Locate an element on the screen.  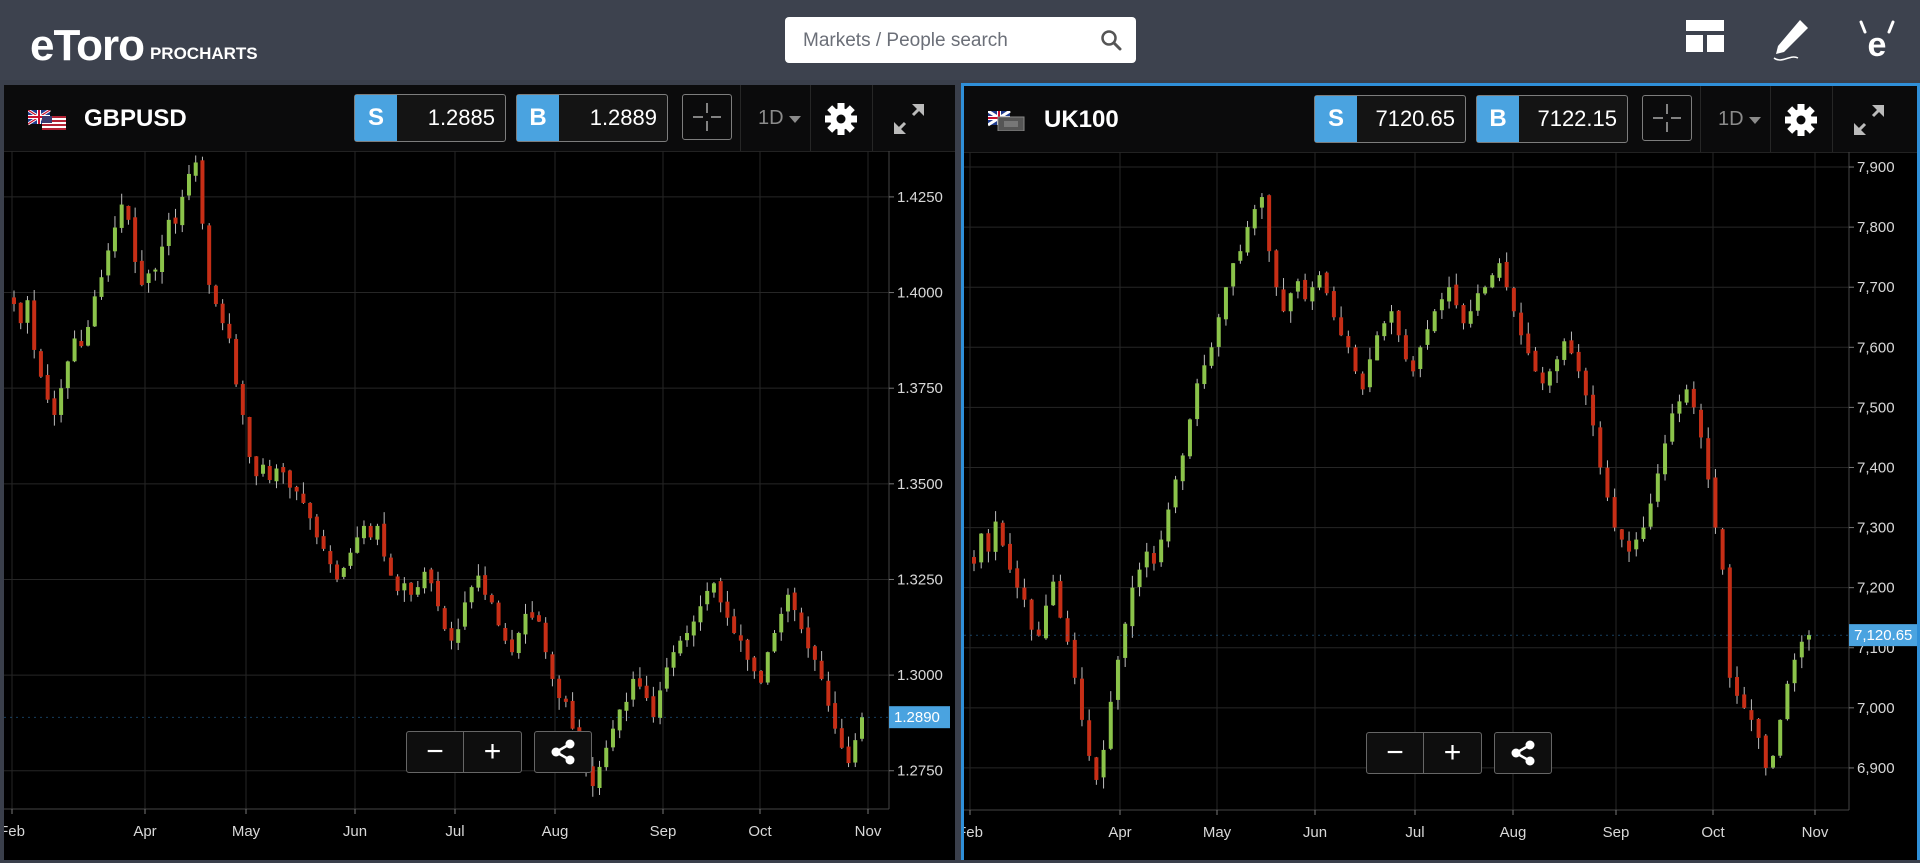
buy-button: B 7122.15 is located at coordinates (1552, 119).